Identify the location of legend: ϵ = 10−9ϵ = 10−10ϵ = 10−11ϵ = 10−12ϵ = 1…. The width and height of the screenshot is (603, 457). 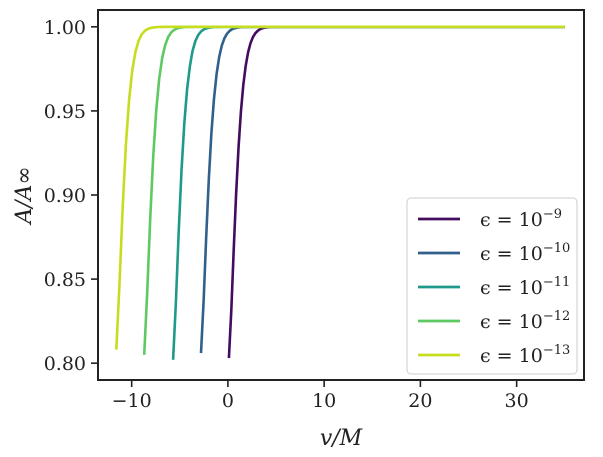
(492, 286).